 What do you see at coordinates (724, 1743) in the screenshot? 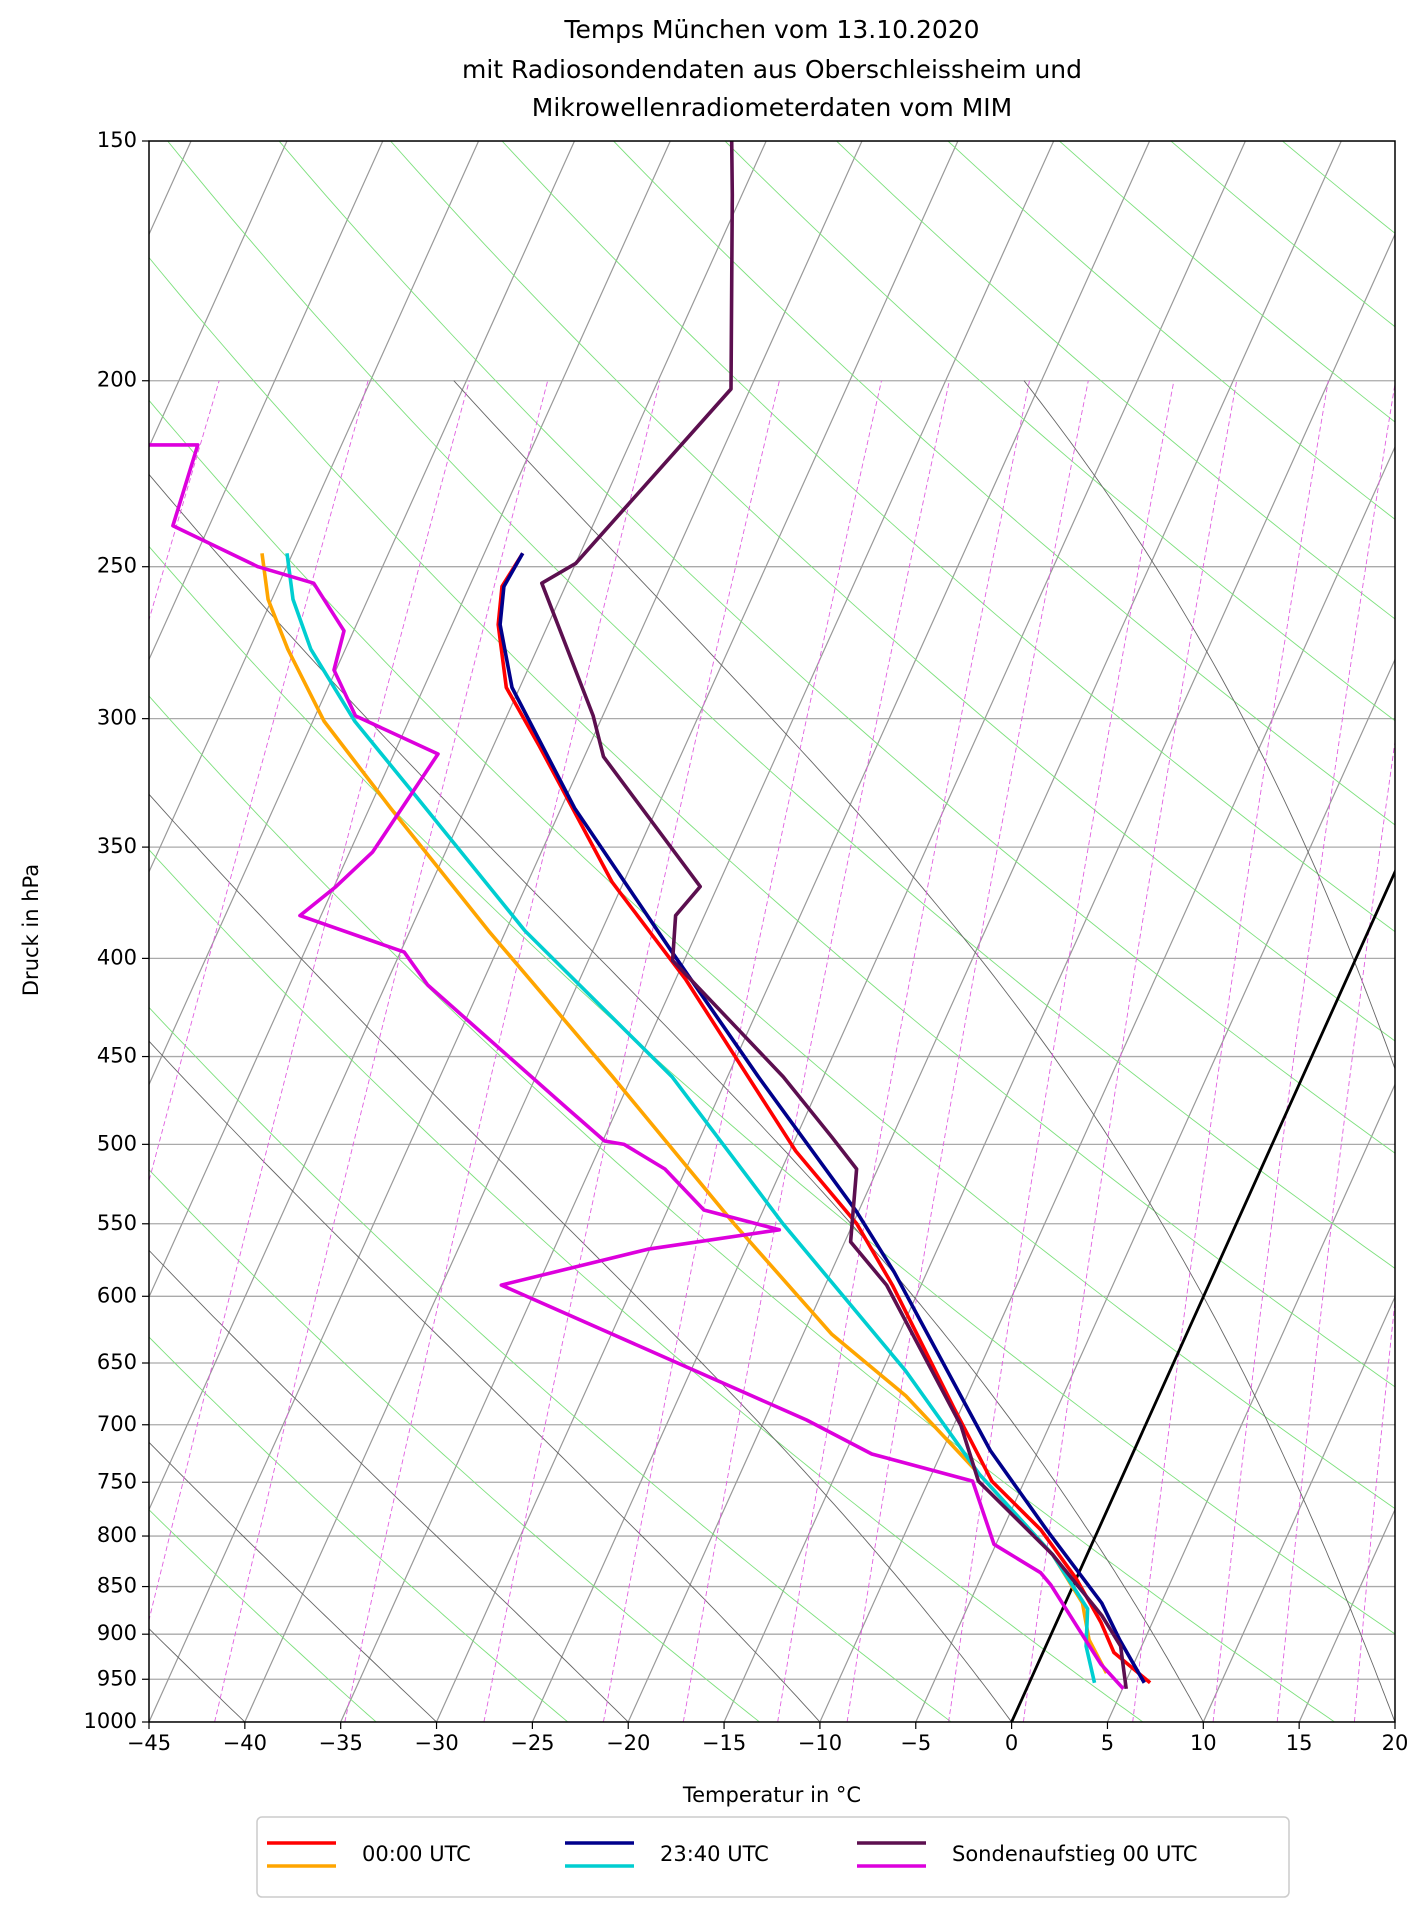
I see `x-tick-label: −15` at bounding box center [724, 1743].